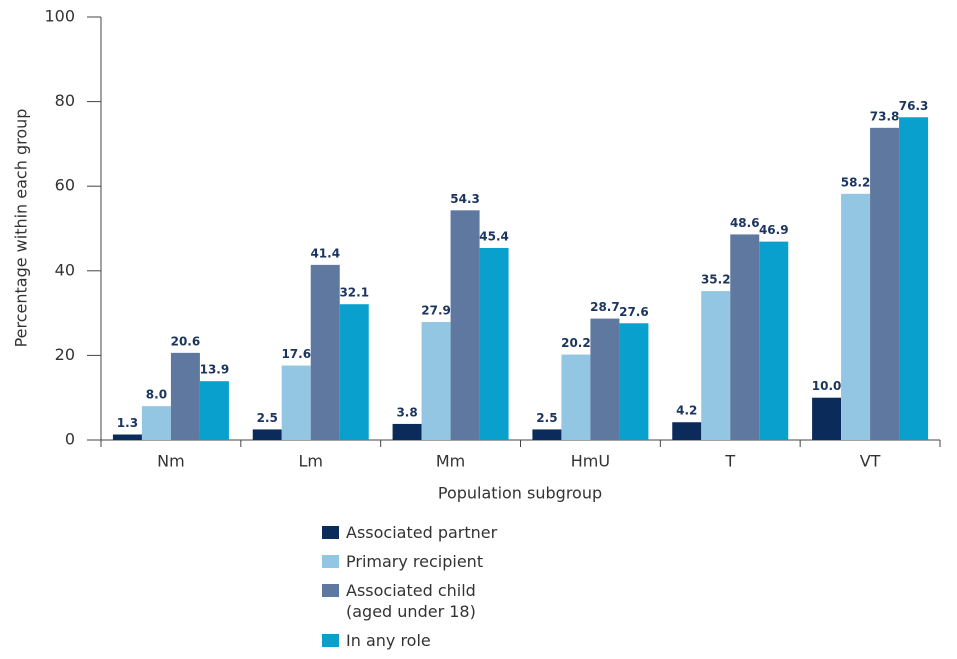 This screenshot has width=957, height=659. What do you see at coordinates (422, 532) in the screenshot?
I see `legend-label: Associated partner` at bounding box center [422, 532].